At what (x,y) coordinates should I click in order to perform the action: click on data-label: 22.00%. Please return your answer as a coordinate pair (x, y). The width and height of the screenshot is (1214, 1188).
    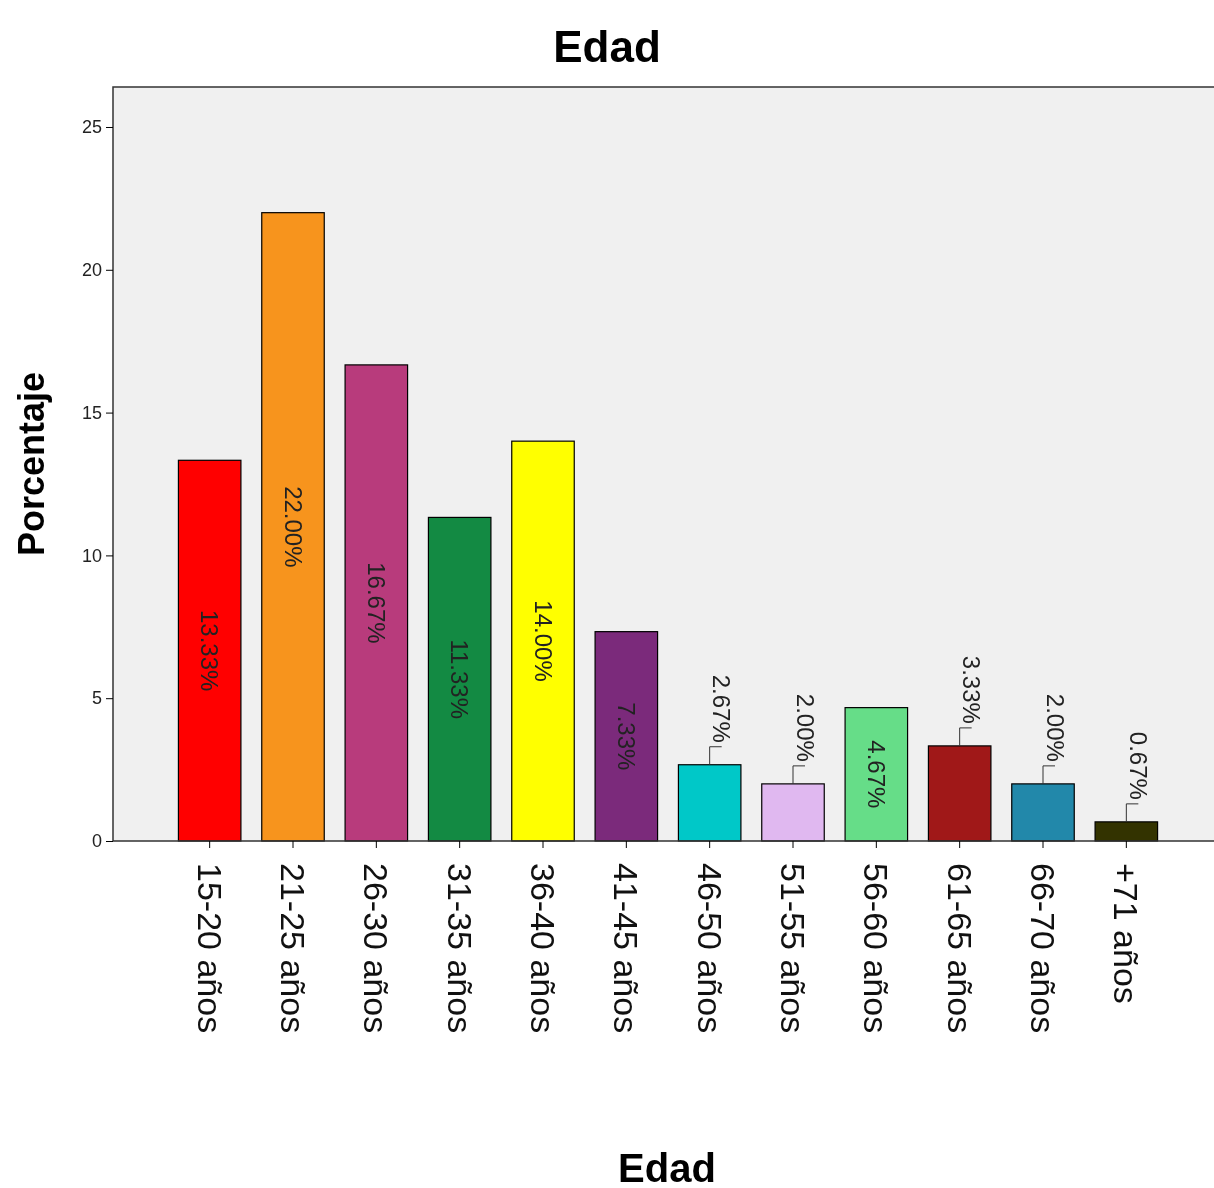
    Looking at the image, I should click on (293, 527).